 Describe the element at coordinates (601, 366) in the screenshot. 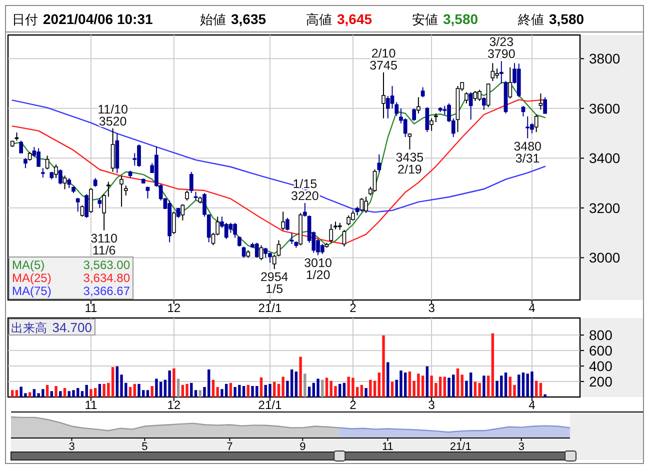

I see `y-tick-label: 400` at that location.